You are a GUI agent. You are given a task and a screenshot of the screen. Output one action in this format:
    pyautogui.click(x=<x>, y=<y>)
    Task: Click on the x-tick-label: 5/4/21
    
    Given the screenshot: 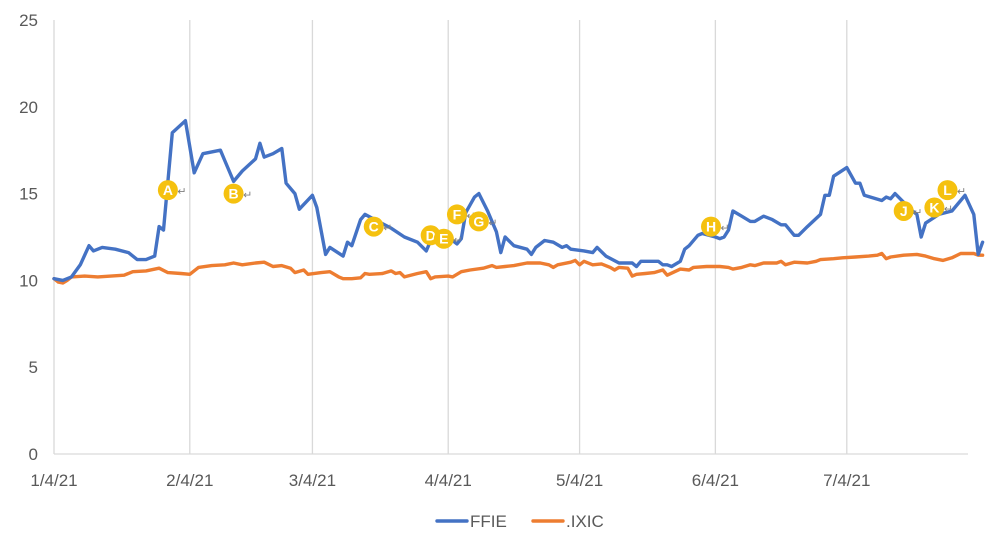 What is the action you would take?
    pyautogui.click(x=579, y=480)
    